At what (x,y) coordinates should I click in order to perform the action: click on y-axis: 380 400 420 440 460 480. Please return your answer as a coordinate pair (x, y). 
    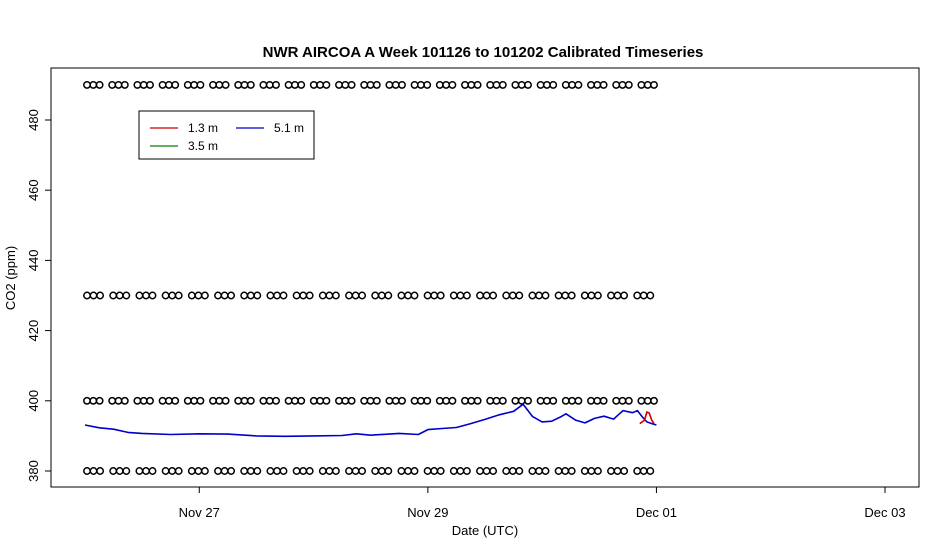
    Looking at the image, I should click on (39, 295).